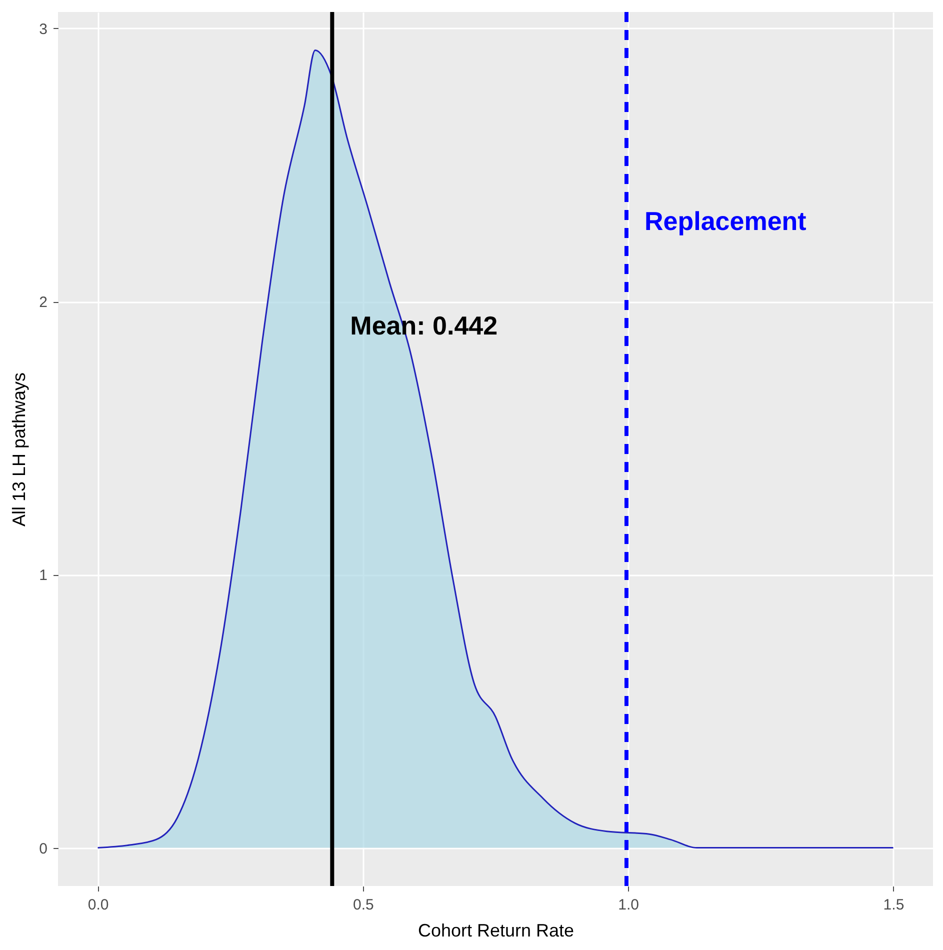 This screenshot has width=943, height=950. Describe the element at coordinates (43, 575) in the screenshot. I see `y-tick-label: 1` at that location.